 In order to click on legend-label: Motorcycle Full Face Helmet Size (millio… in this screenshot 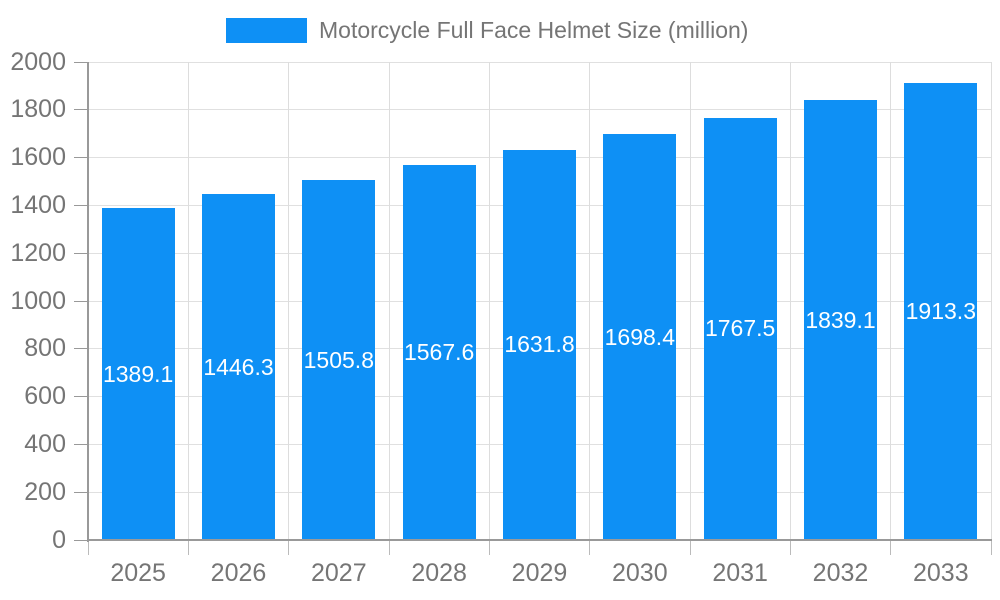, I will do `click(534, 29)`.